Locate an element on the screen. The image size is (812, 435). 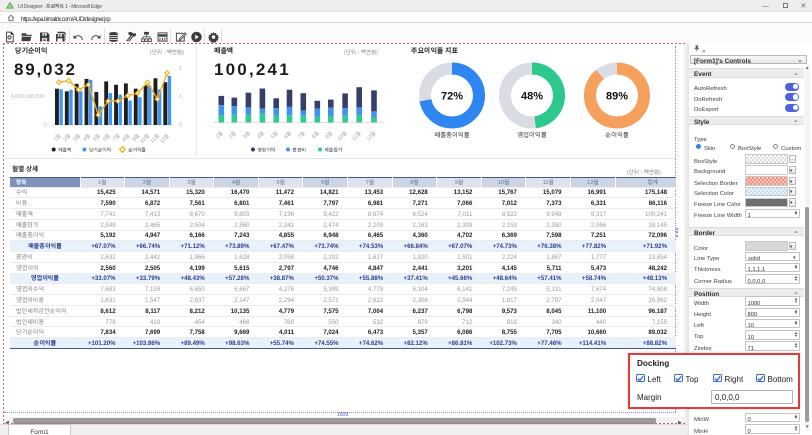
svg-text: 영업이익 is located at coordinates (267, 150).